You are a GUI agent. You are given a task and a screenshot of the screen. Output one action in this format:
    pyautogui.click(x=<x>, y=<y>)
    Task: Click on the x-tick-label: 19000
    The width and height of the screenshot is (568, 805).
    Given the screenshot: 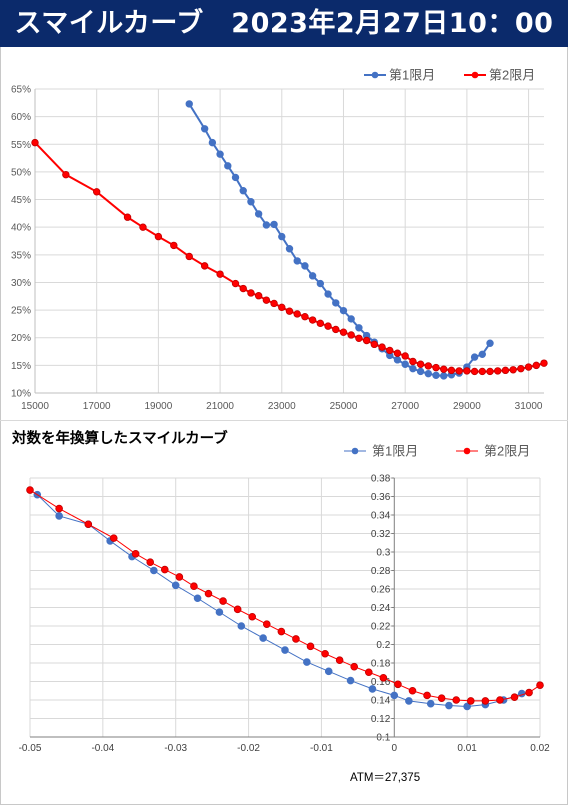 What is the action you would take?
    pyautogui.click(x=158, y=406)
    